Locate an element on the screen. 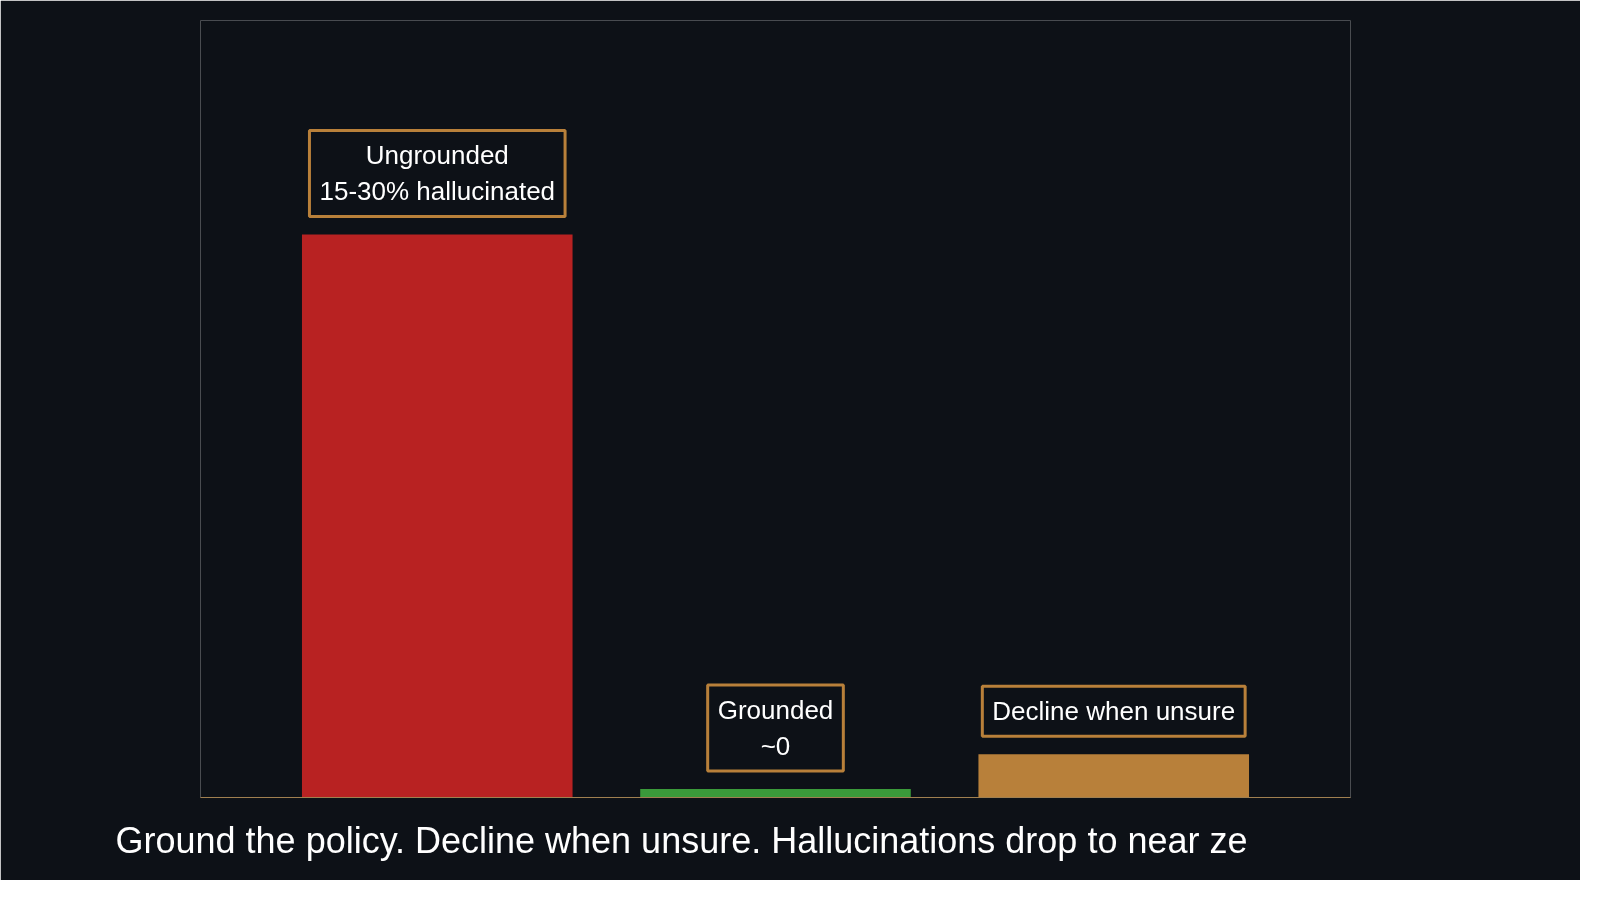 The width and height of the screenshot is (1600, 900). text: Ground the policy. Decline when unsure. Hallucinations drop to near ze is located at coordinates (681, 840).